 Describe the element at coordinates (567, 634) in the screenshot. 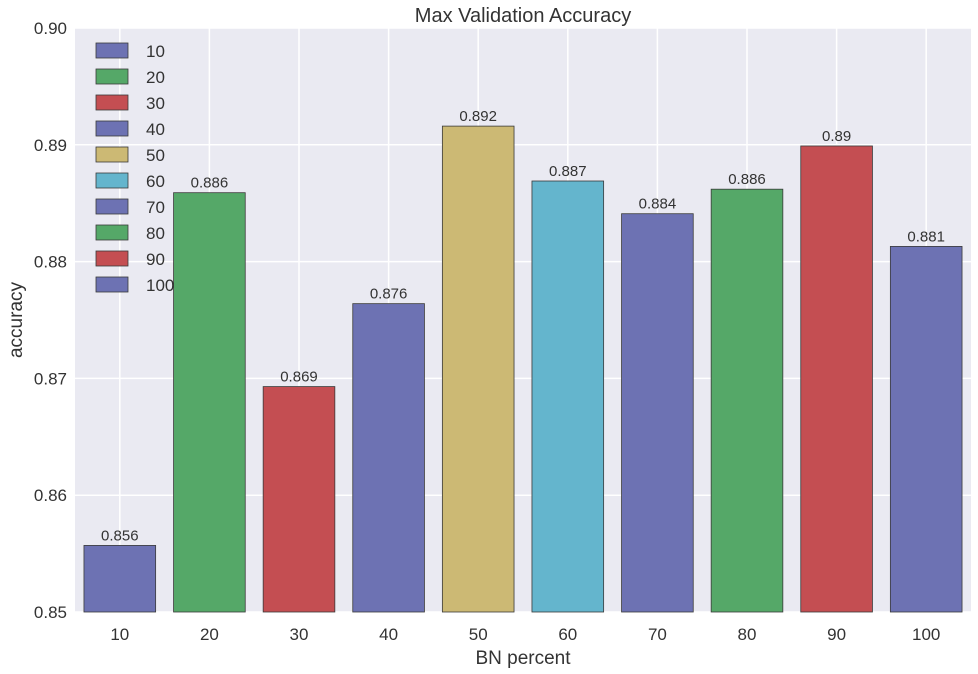

I see `x-tick-label: 60` at that location.